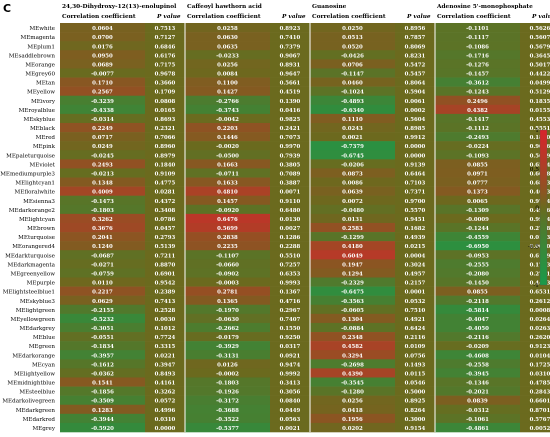  I want to click on corr-value: 0.0202, so click(352, 429).